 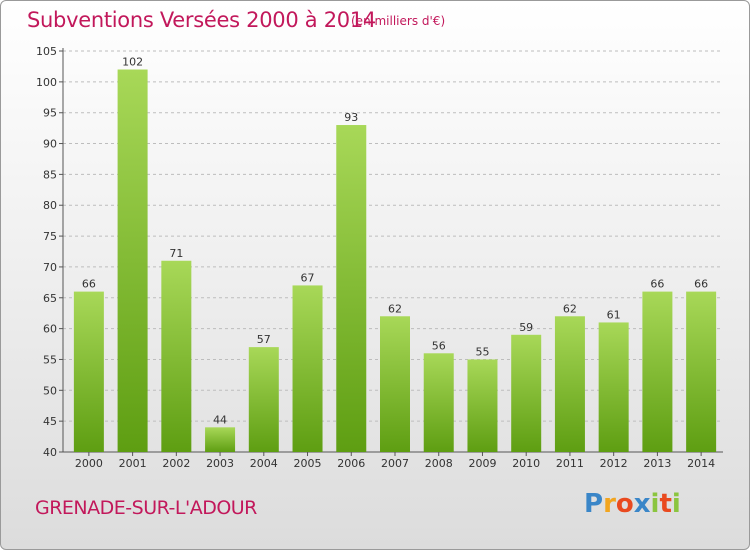 What do you see at coordinates (526, 463) in the screenshot?
I see `x-tick-label: 2010` at bounding box center [526, 463].